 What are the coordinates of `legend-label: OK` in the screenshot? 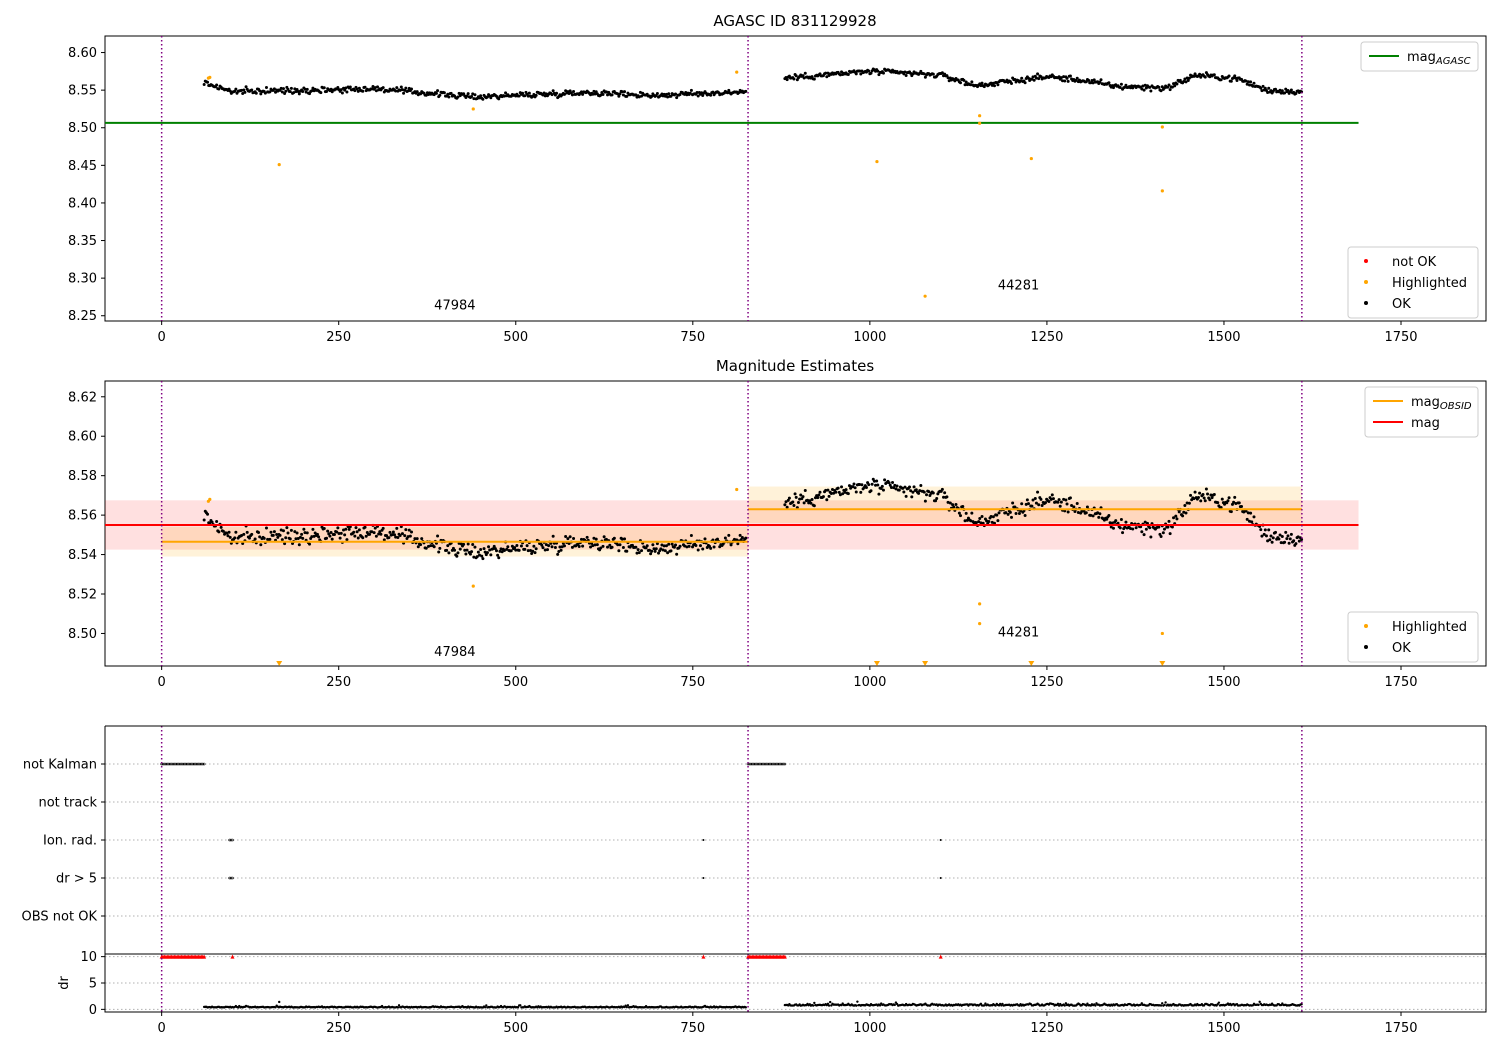 It's located at (1401, 648).